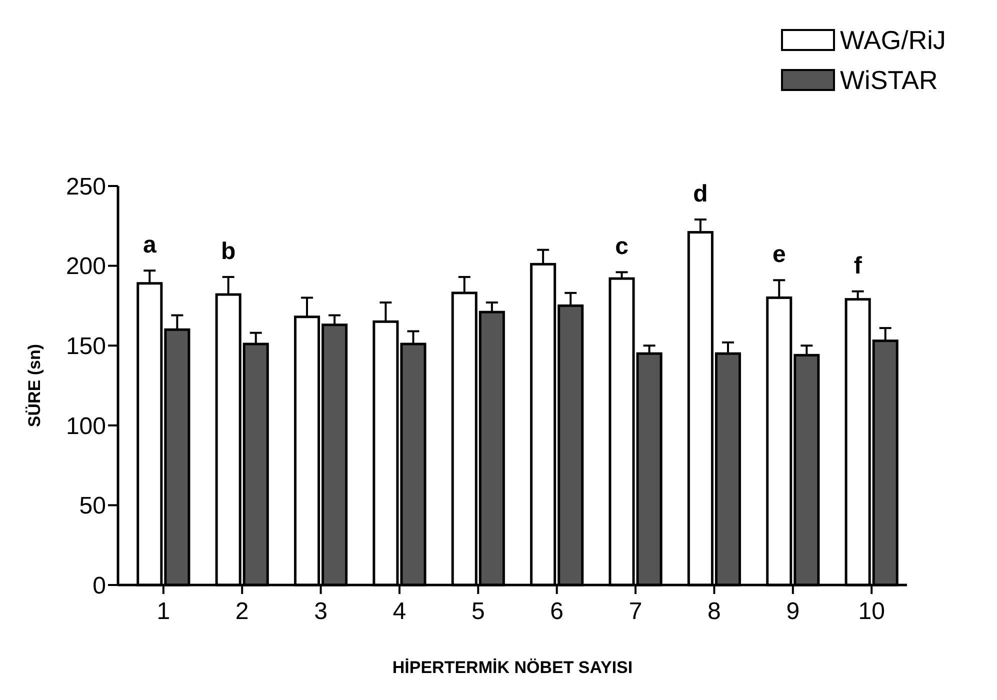  What do you see at coordinates (86, 266) in the screenshot?
I see `y-tick-label: 200` at bounding box center [86, 266].